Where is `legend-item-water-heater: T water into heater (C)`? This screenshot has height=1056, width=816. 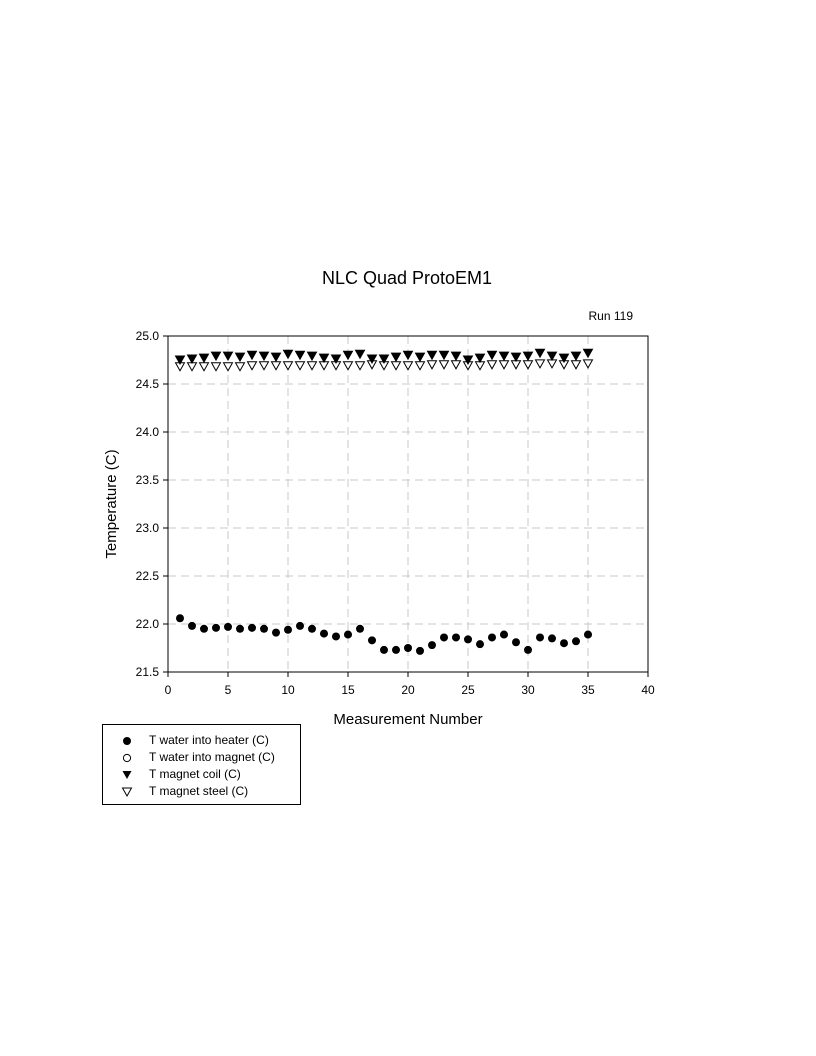 legend-item-water-heater: T water into heater (C) is located at coordinates (201, 740).